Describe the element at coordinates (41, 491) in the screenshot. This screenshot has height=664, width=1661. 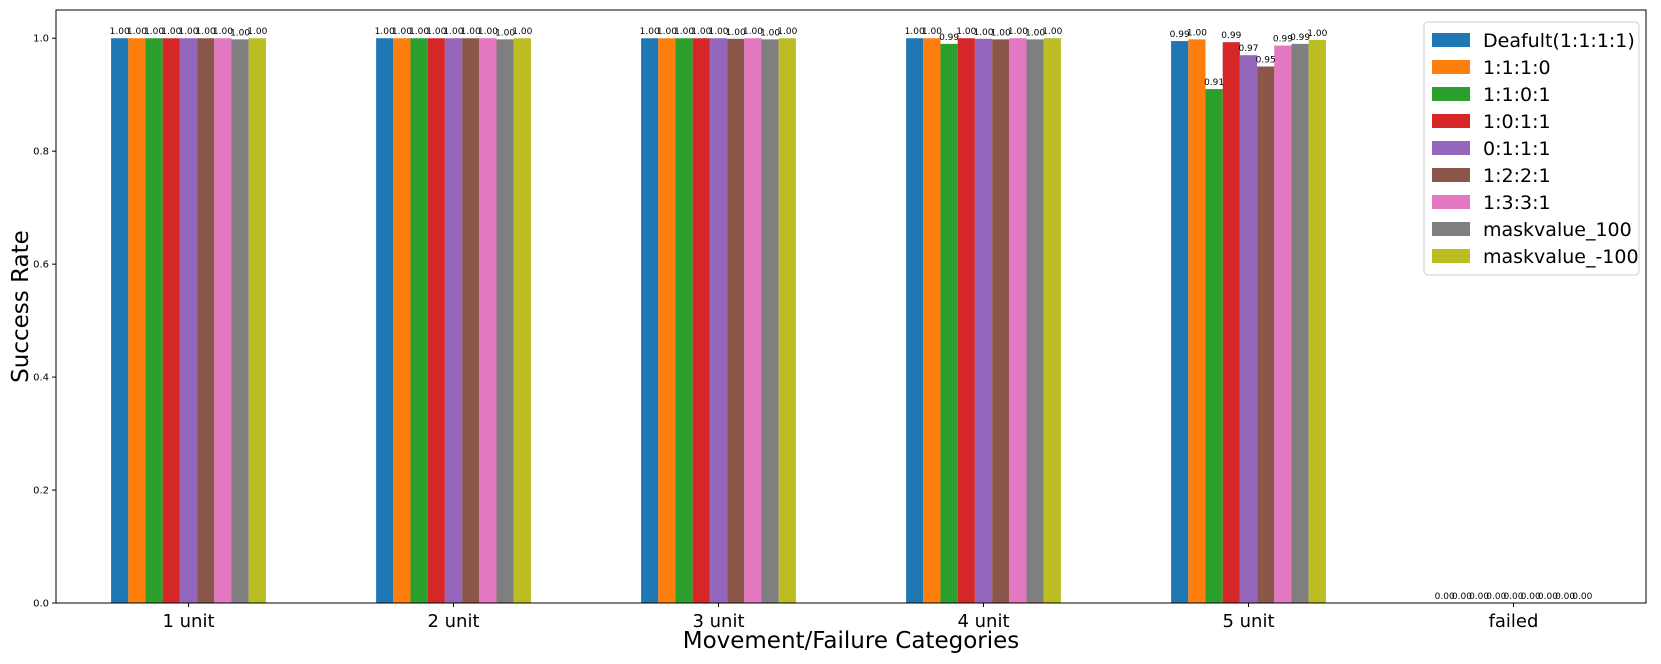
I see `y-tick-label: 0.2` at that location.